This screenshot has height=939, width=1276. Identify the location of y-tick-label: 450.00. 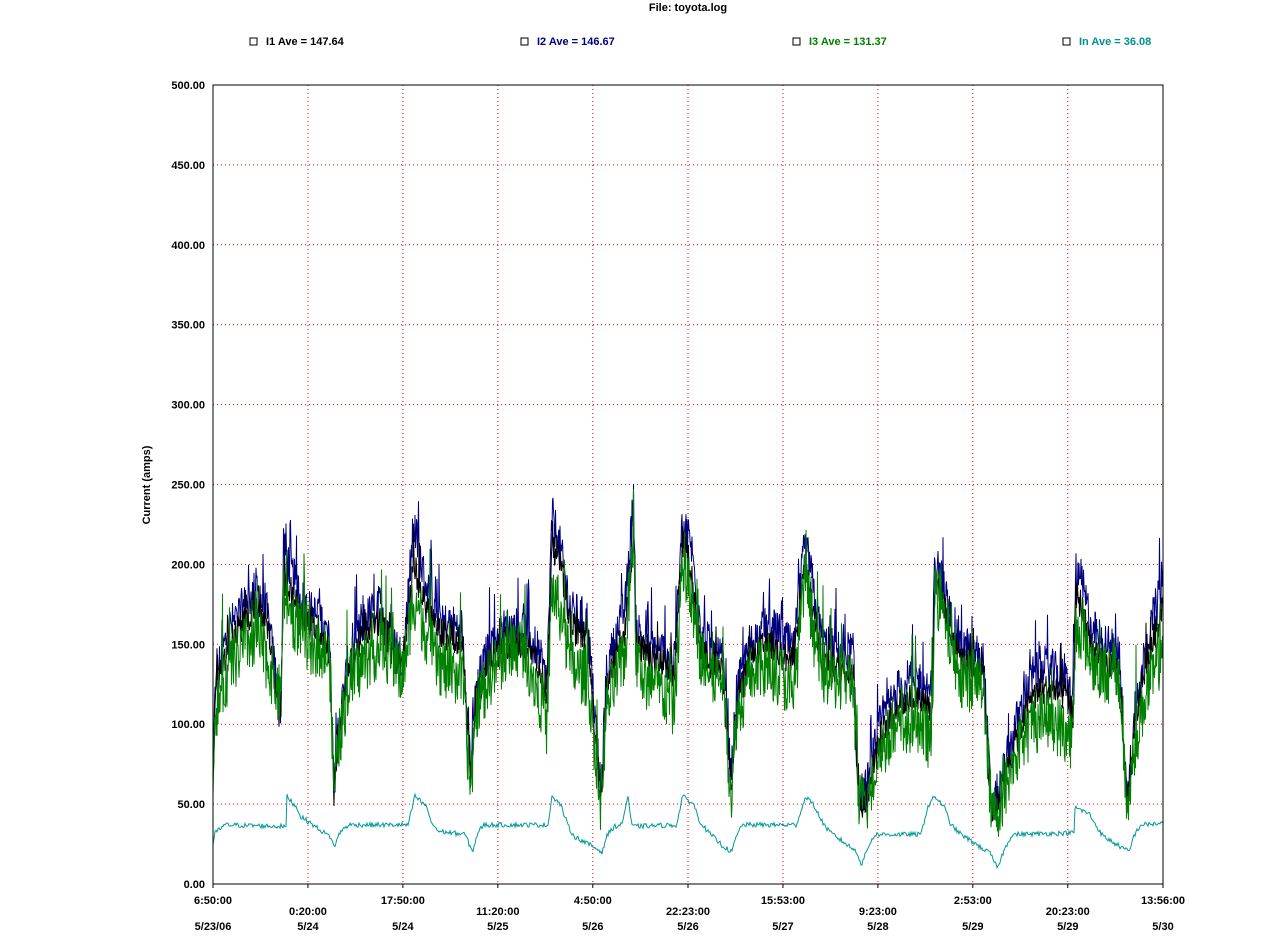
(188, 166).